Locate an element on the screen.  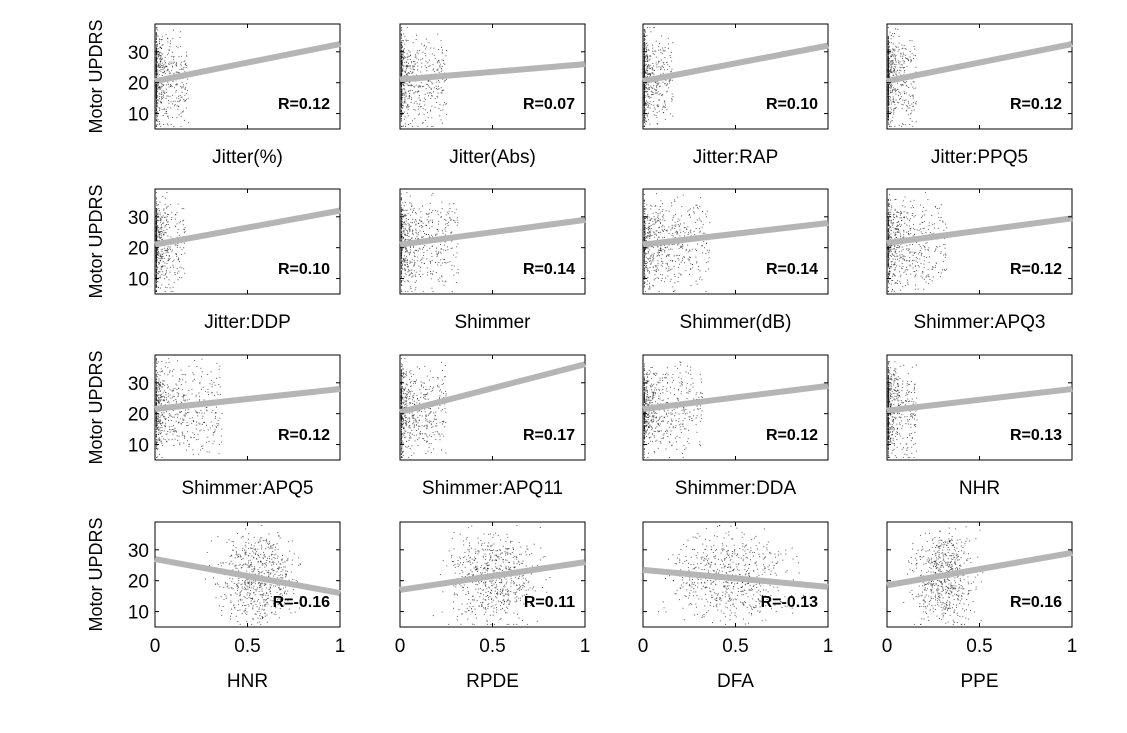
r-value-label: R=0.14 is located at coordinates (792, 269).